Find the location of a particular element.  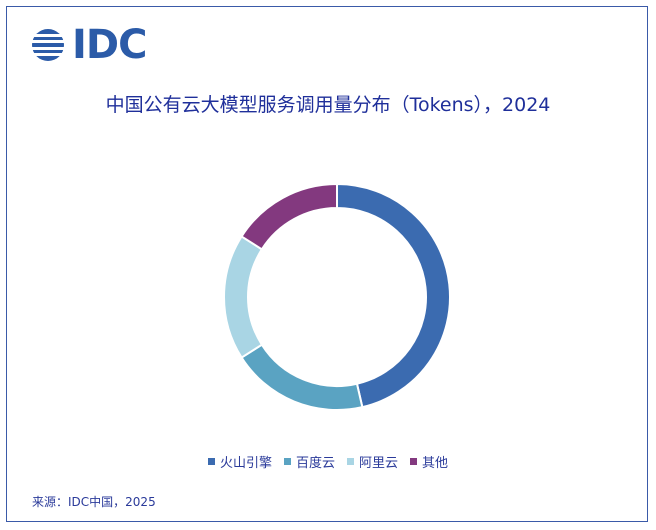

chart-legend: 火山引擎 百度云 阿里云 其他 is located at coordinates (328, 461).